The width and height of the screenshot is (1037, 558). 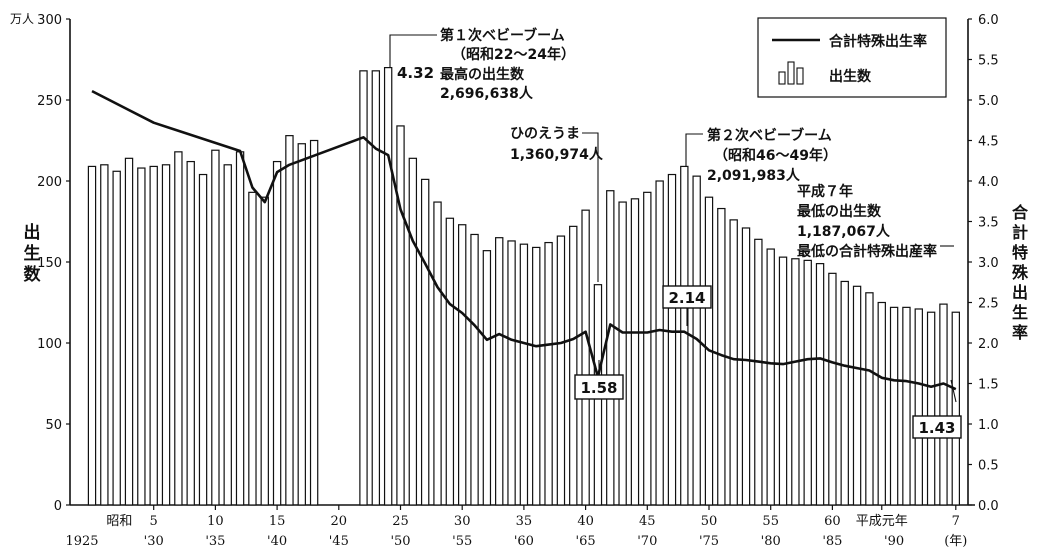 What do you see at coordinates (400, 541) in the screenshot?
I see `x-tick-label-lower: '50` at bounding box center [400, 541].